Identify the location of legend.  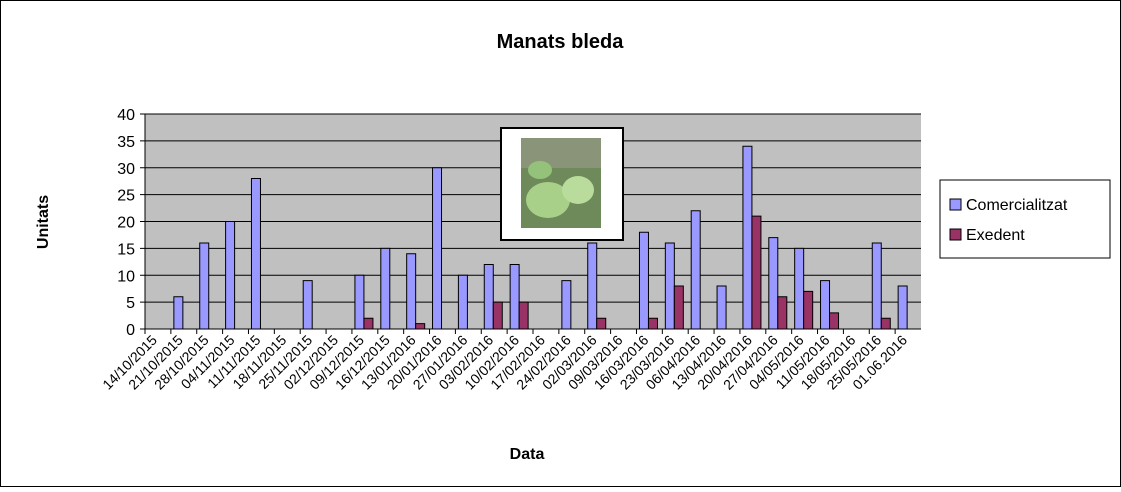
(1025, 219).